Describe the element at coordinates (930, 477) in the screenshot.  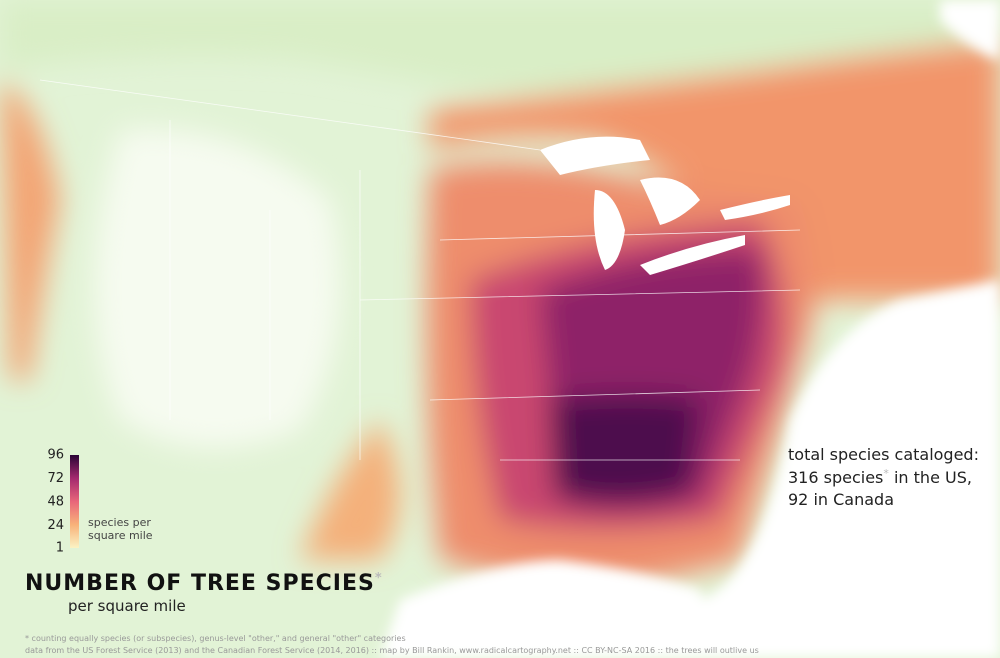
I see `annotation-text: in the US,` at that location.